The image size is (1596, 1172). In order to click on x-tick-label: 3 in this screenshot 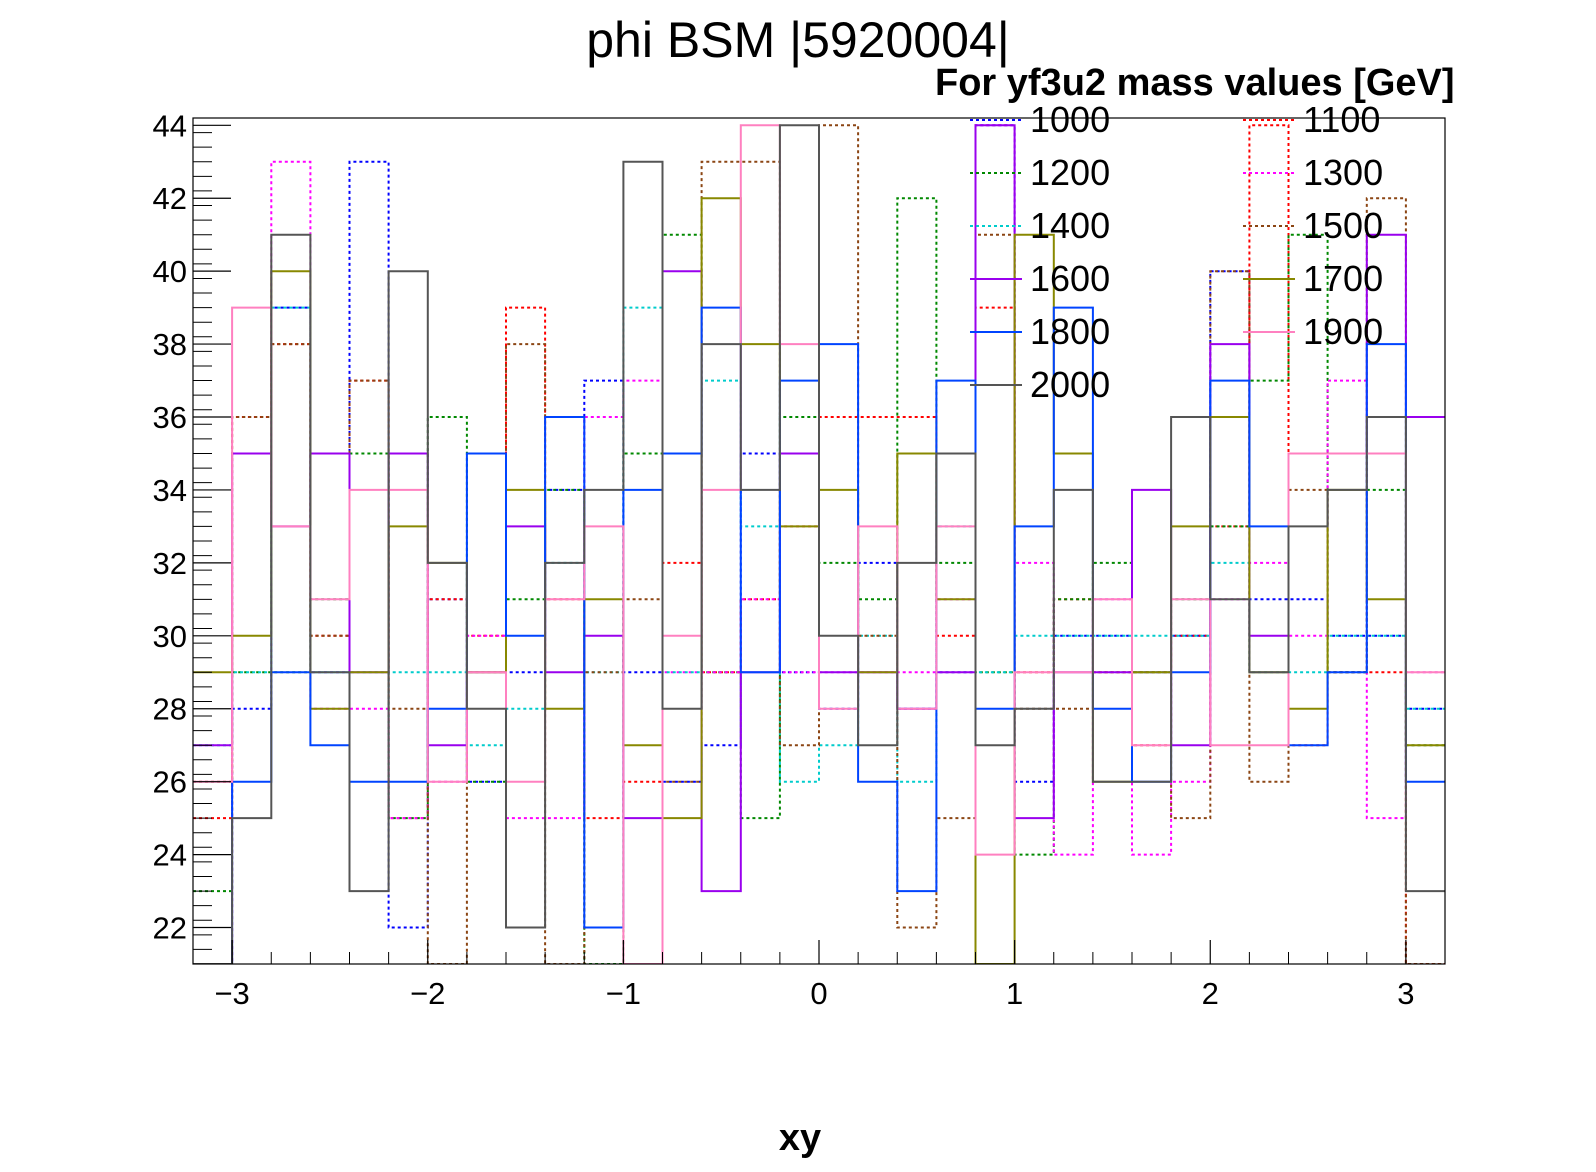, I will do `click(1405, 993)`.